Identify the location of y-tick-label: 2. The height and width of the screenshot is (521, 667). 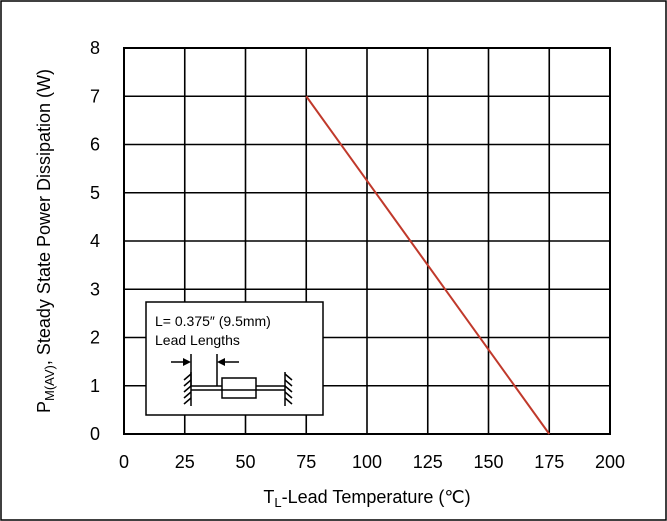
(95, 338).